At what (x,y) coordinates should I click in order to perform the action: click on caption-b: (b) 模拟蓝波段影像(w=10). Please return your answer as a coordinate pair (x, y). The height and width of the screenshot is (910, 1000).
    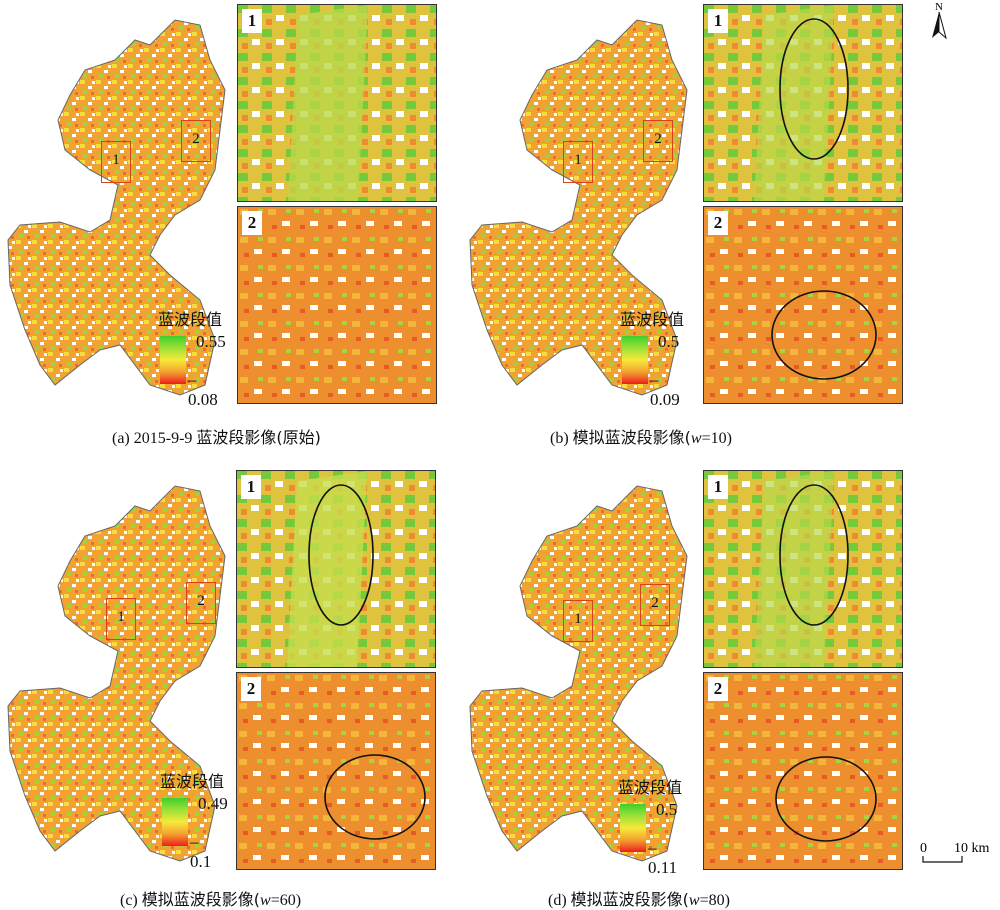
    Looking at the image, I should click on (641, 437).